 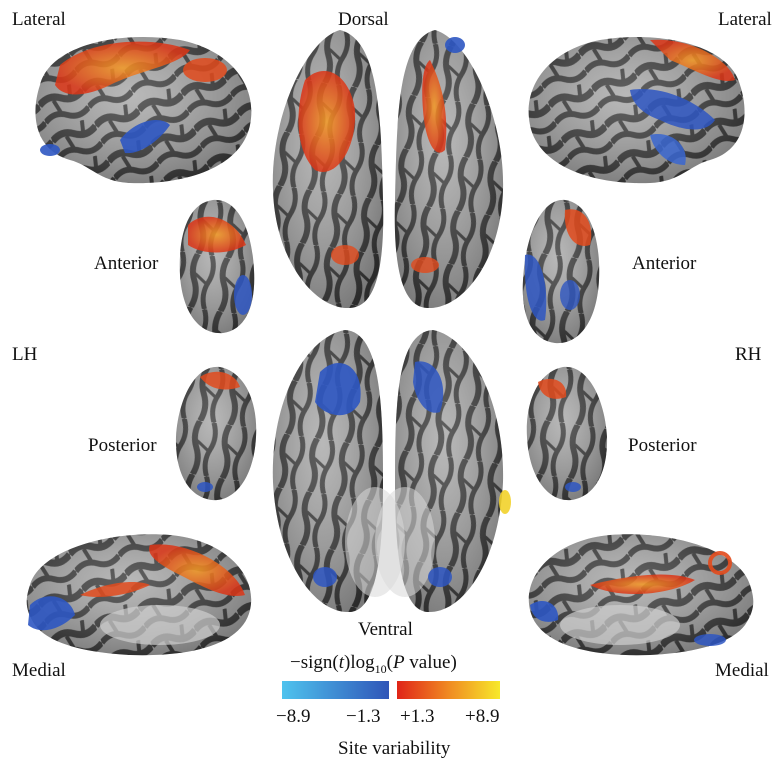 What do you see at coordinates (417, 716) in the screenshot?
I see `legend-tick-pos-min: +1.3` at bounding box center [417, 716].